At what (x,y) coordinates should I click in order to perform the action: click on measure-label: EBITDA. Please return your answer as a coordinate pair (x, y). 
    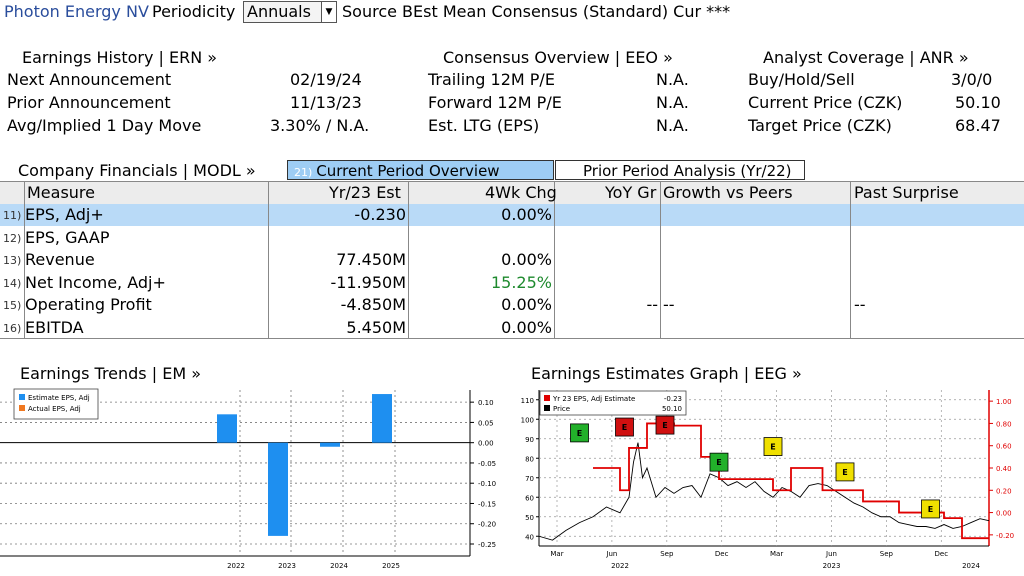
    Looking at the image, I should click on (54, 327).